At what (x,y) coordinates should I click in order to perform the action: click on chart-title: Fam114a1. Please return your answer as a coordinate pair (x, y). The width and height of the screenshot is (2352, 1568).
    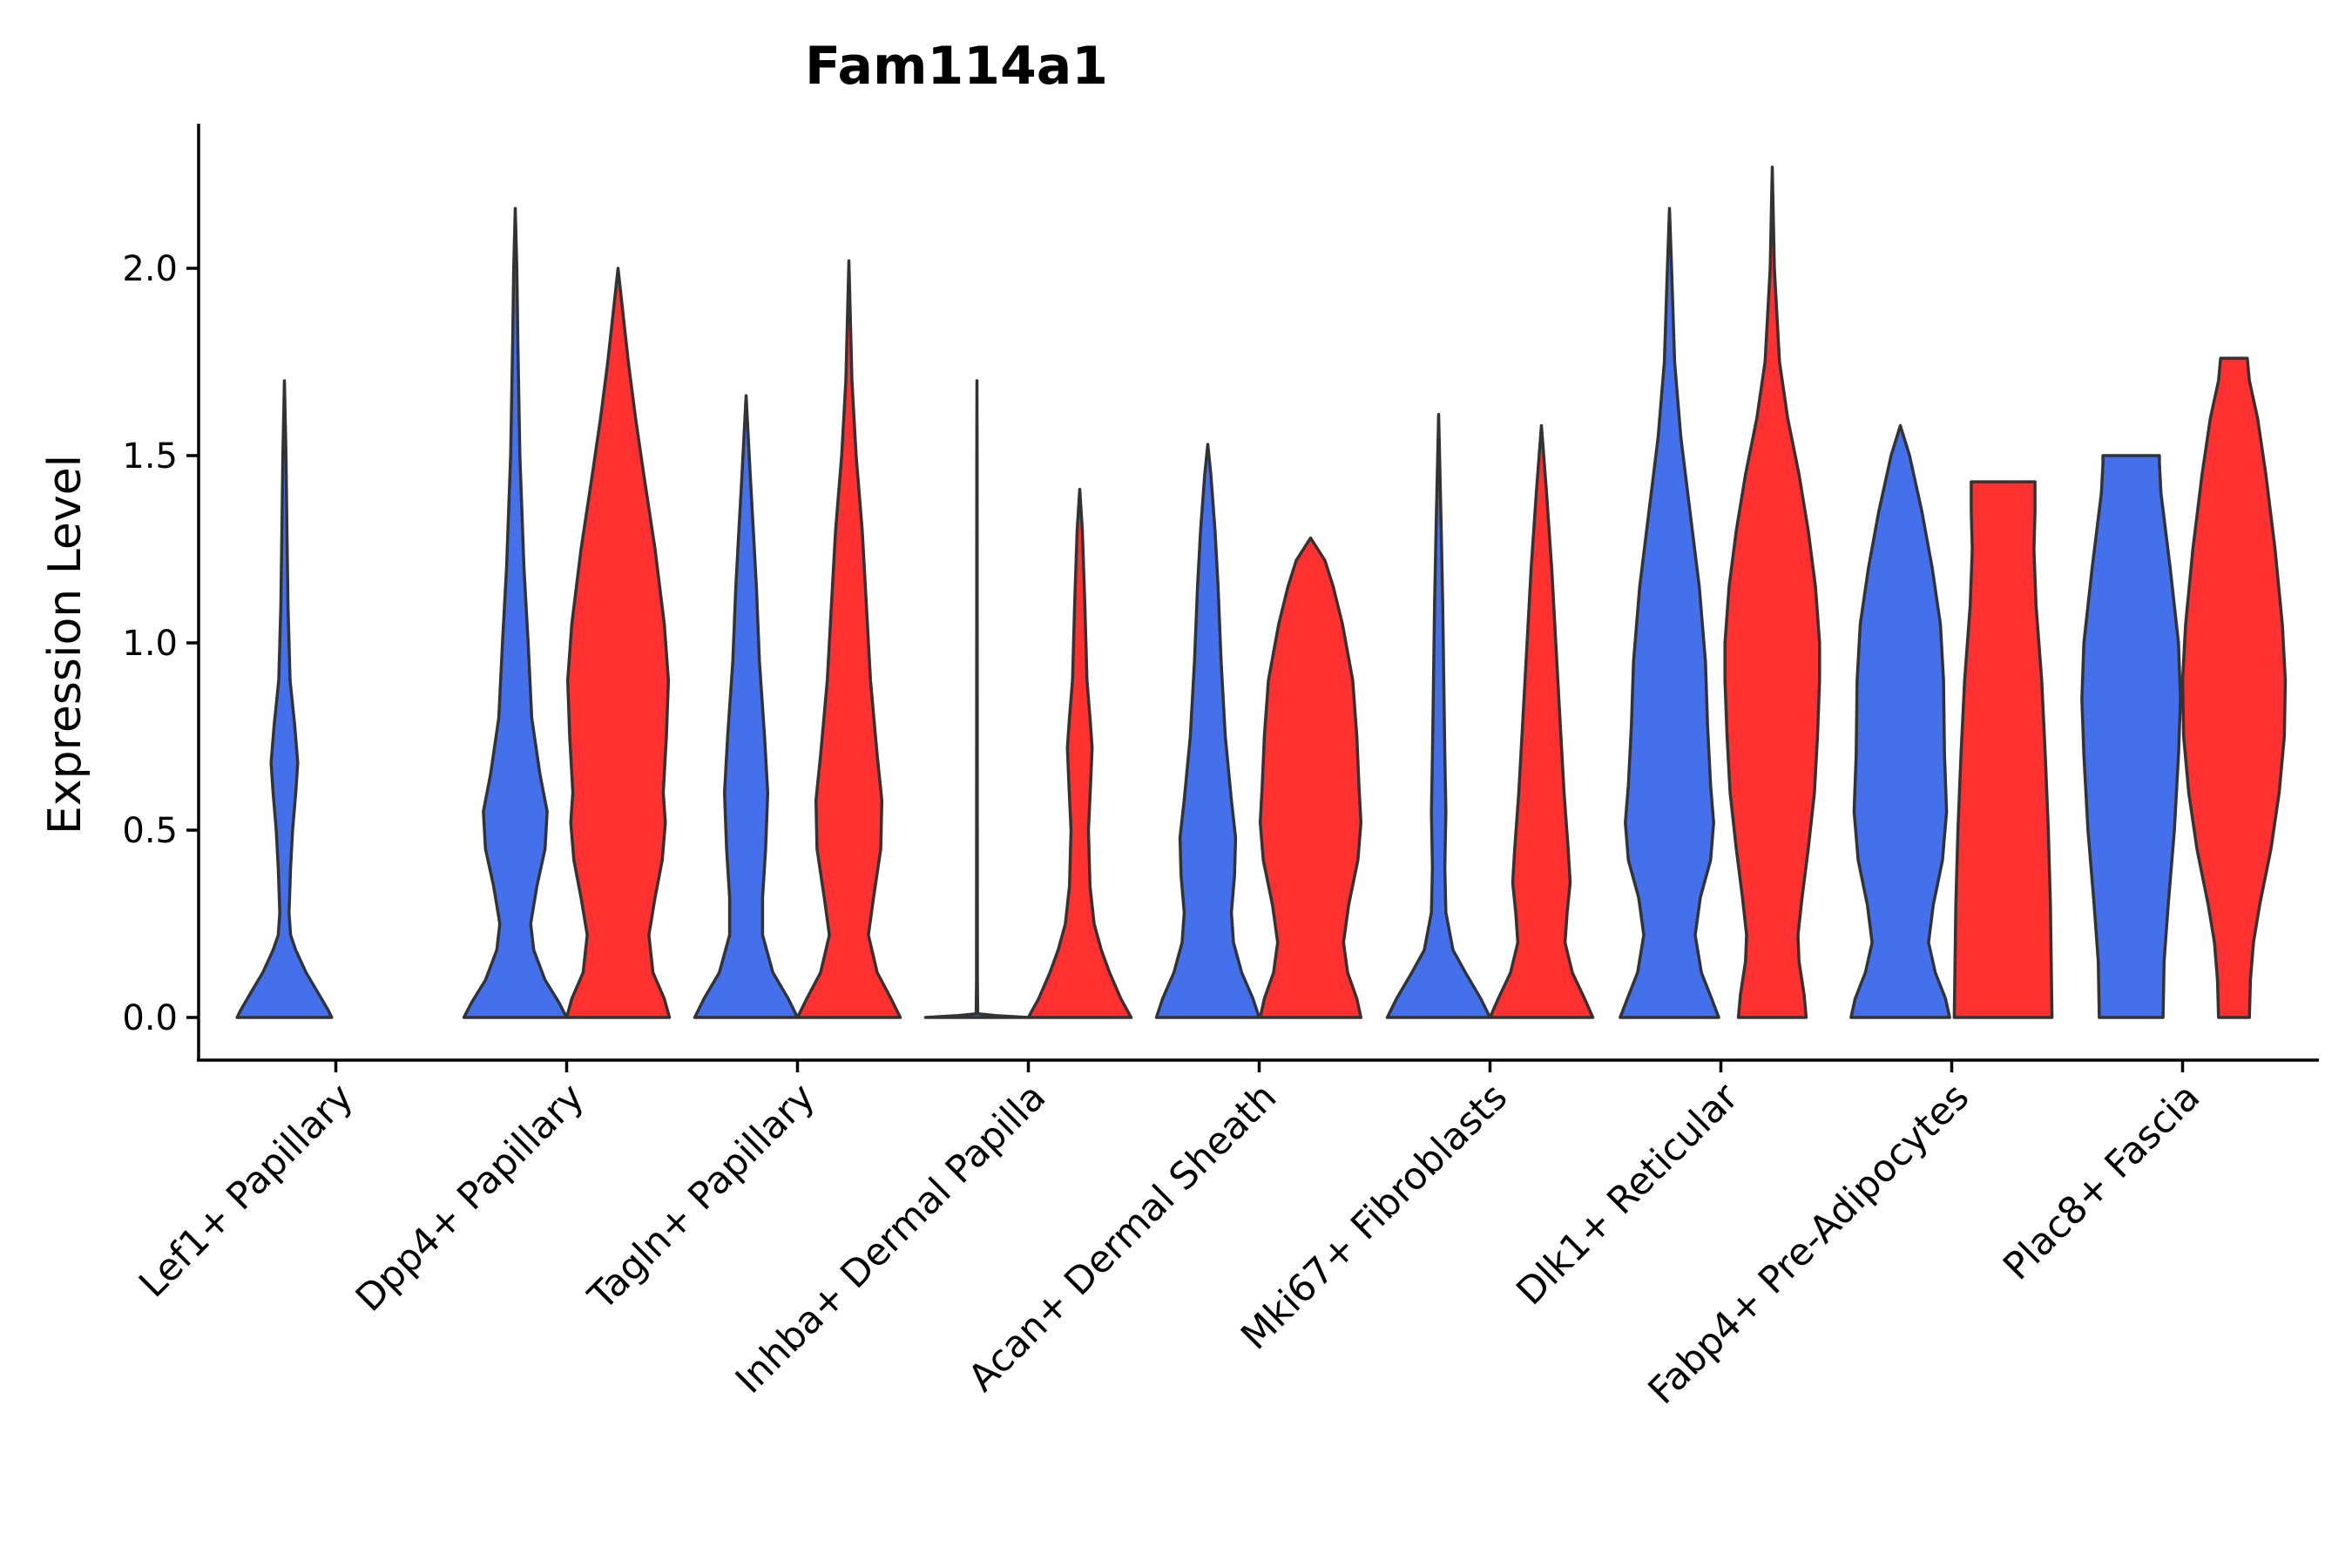
    Looking at the image, I should click on (956, 66).